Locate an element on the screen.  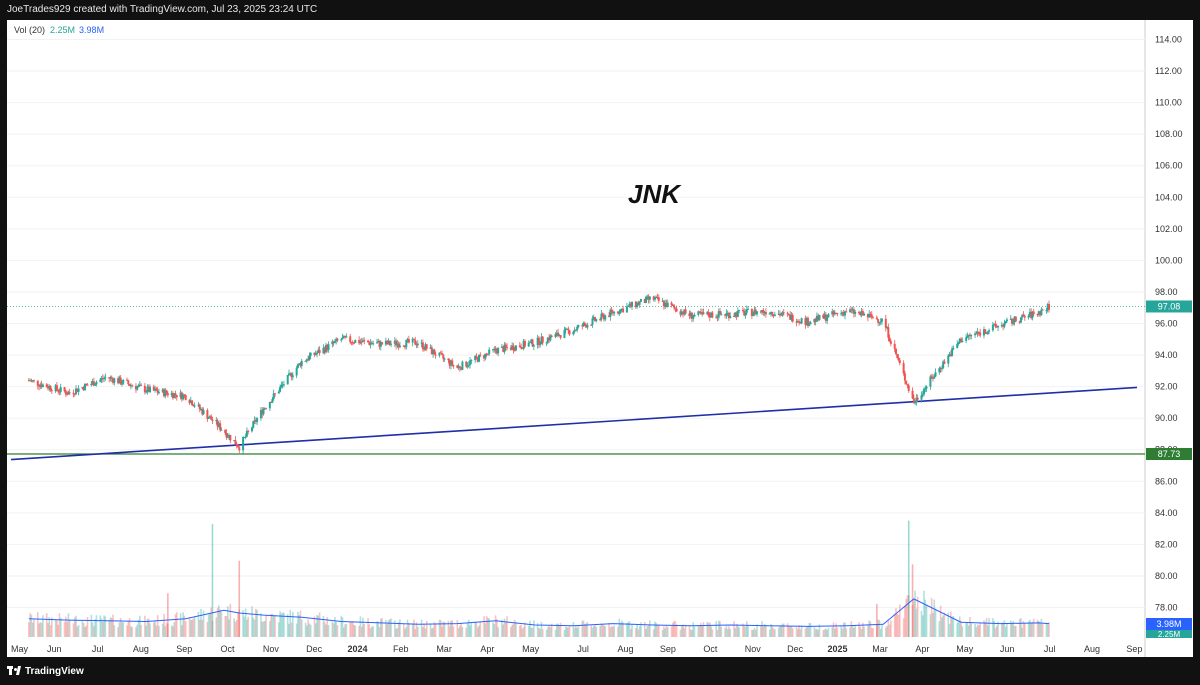
chart-title: JNK is located at coordinates (655, 194).